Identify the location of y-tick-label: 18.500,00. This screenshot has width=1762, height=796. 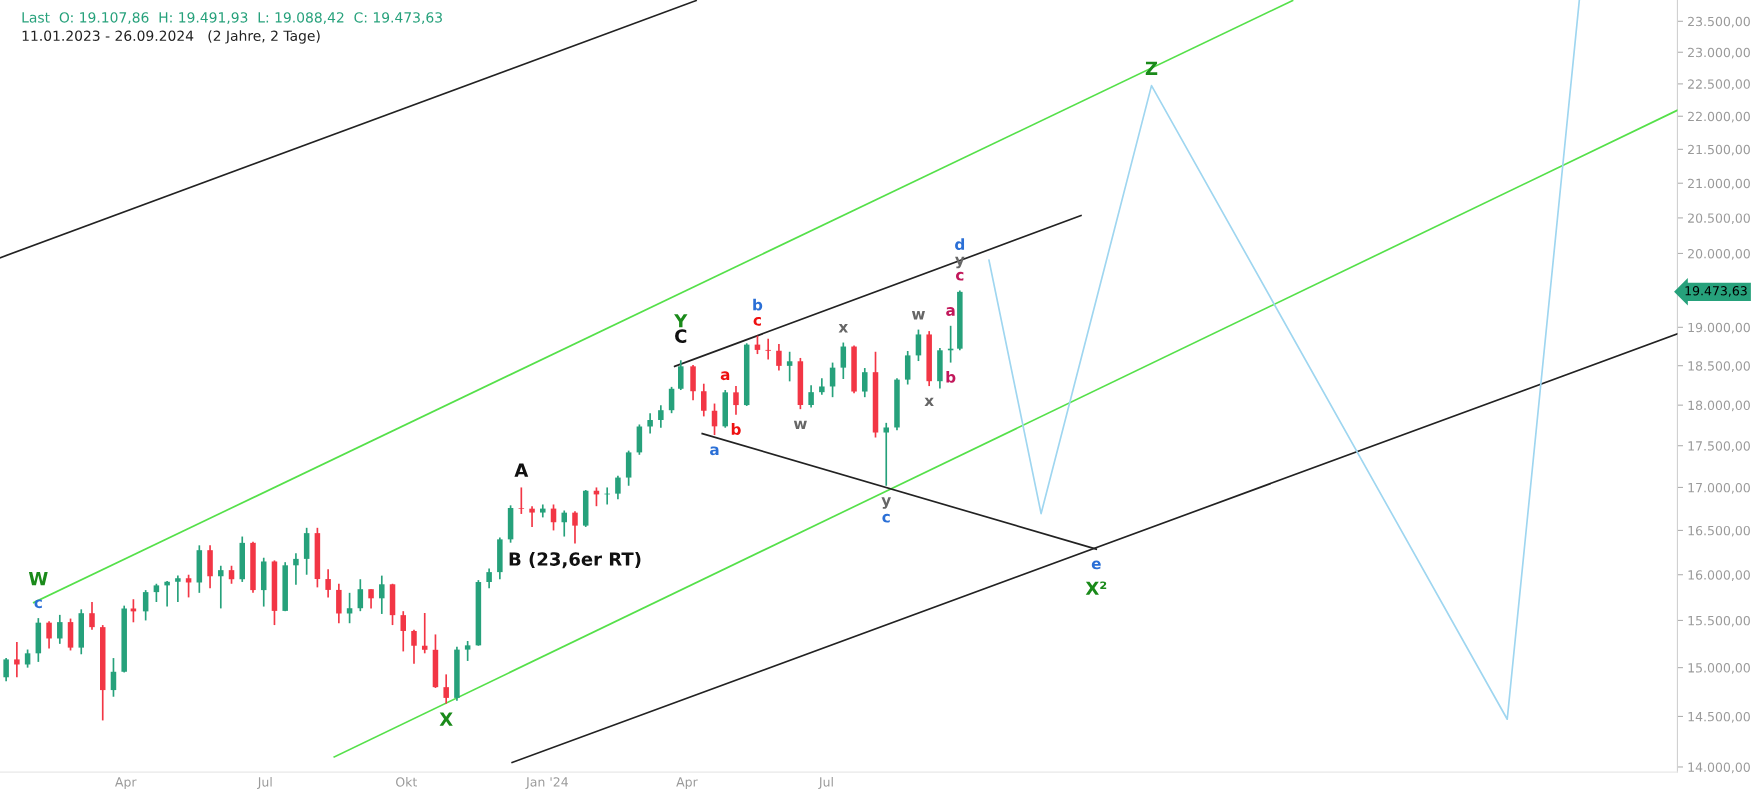
(1719, 366).